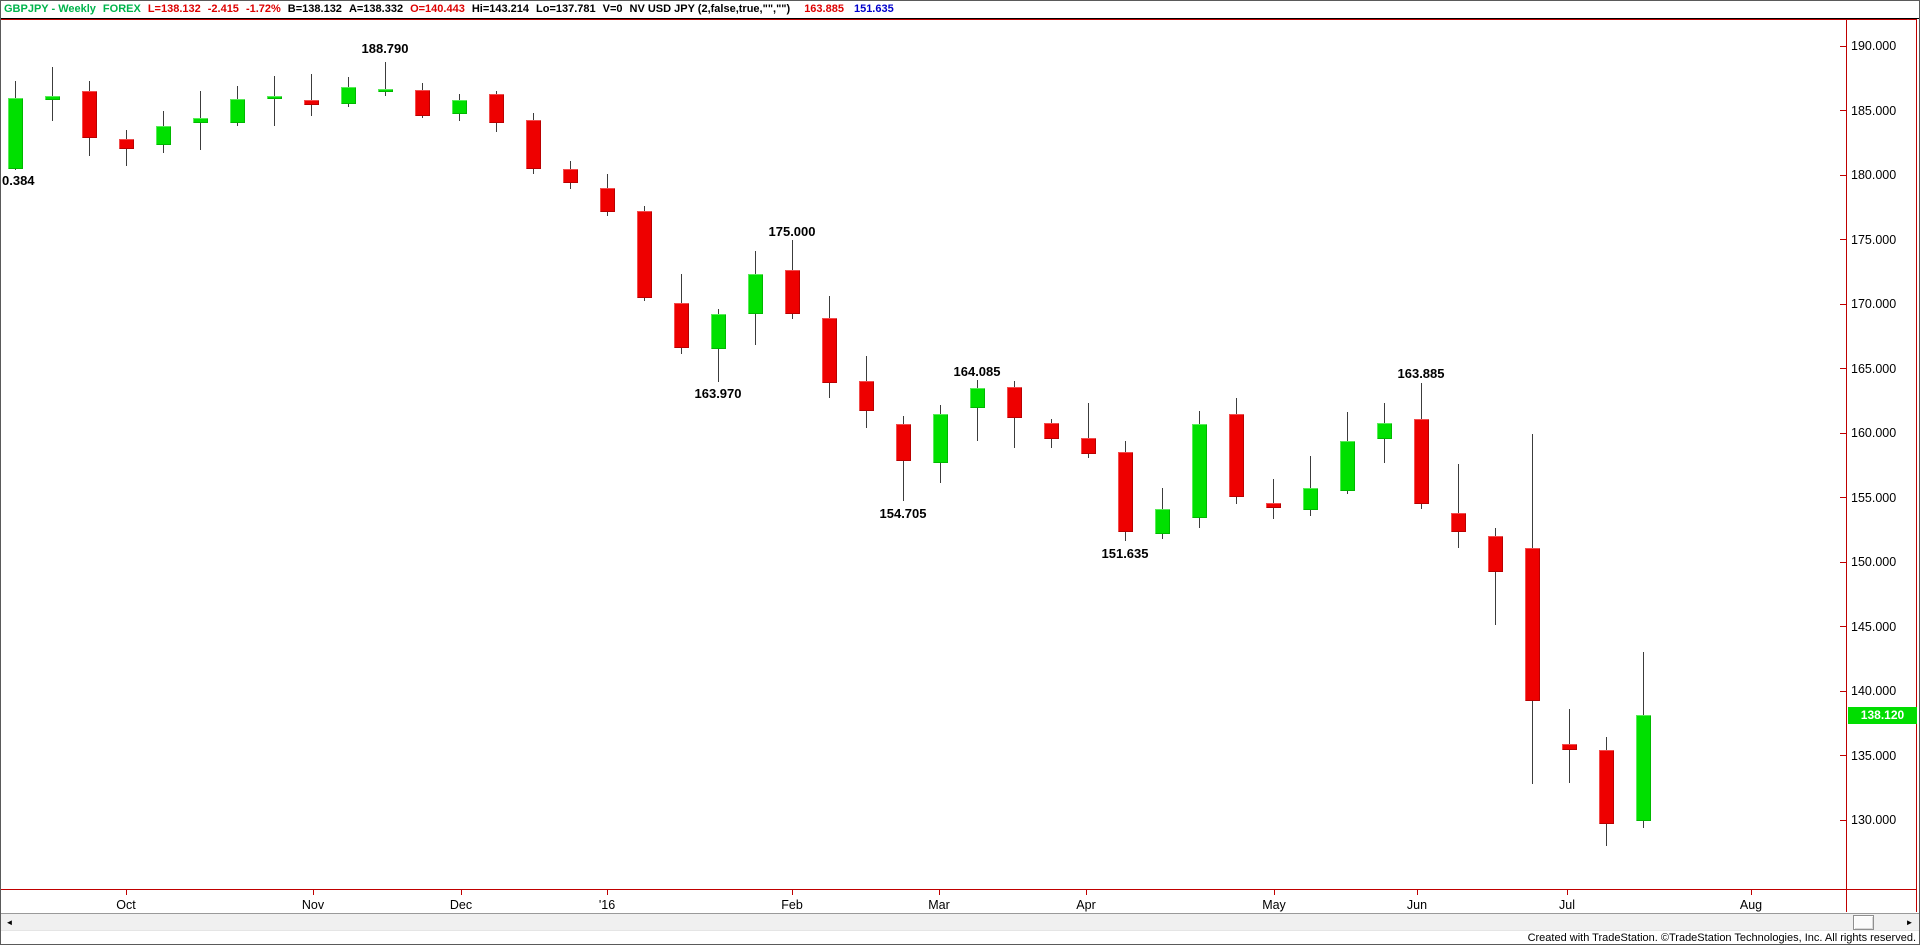  Describe the element at coordinates (174, 9) in the screenshot. I see `header-segment: L=138.132` at that location.